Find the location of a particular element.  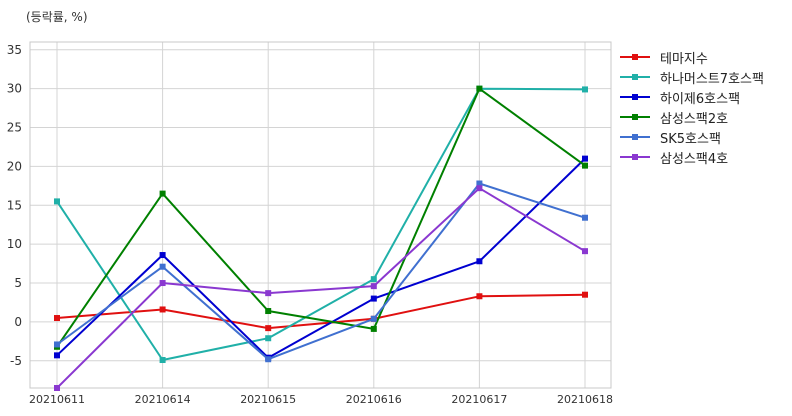

legend-label: SK5호스팩 is located at coordinates (690, 139).